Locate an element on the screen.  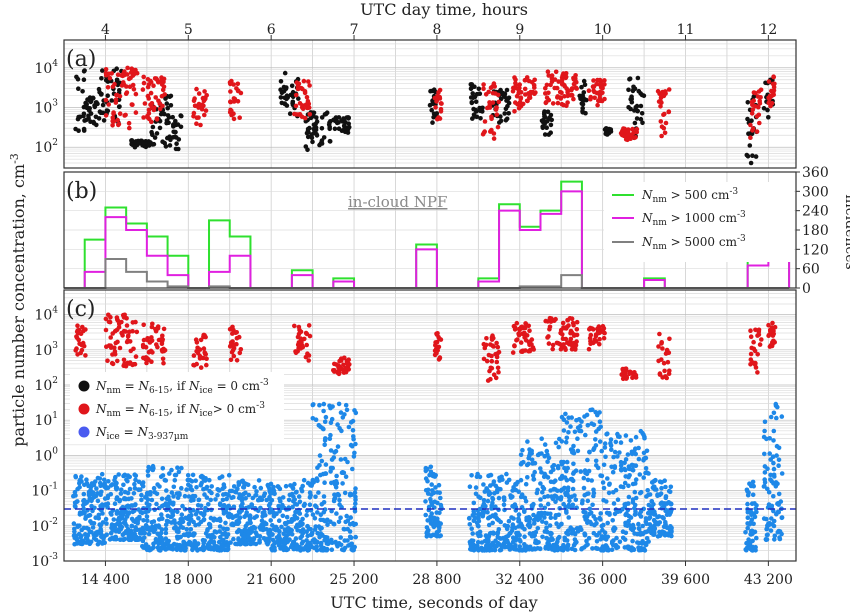
series-a-red is located at coordinates (440, 104).